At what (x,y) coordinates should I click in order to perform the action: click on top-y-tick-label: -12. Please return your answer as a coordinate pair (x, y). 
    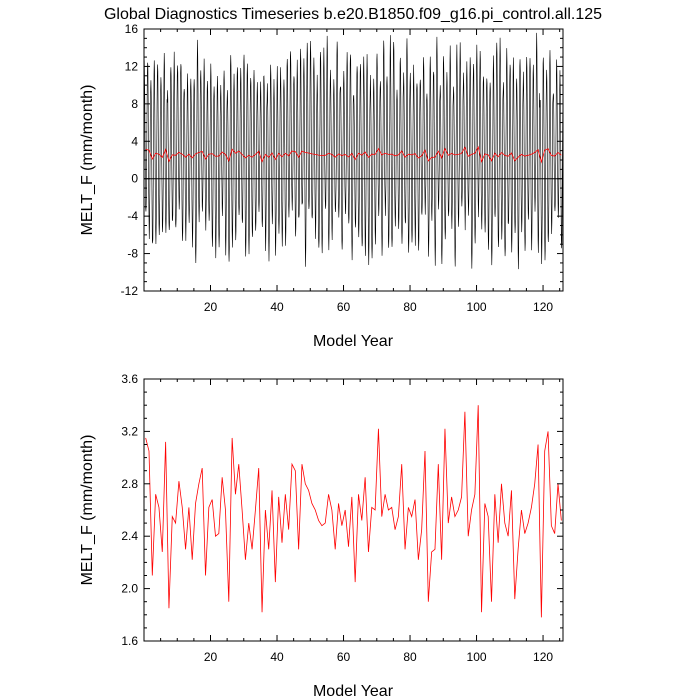
    Looking at the image, I should click on (130, 291).